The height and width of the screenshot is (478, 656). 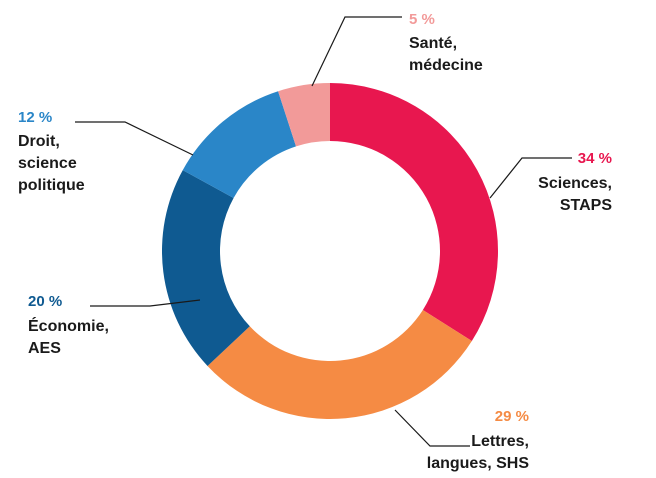 What do you see at coordinates (304, 115) in the screenshot?
I see `donut-slice-sante` at bounding box center [304, 115].